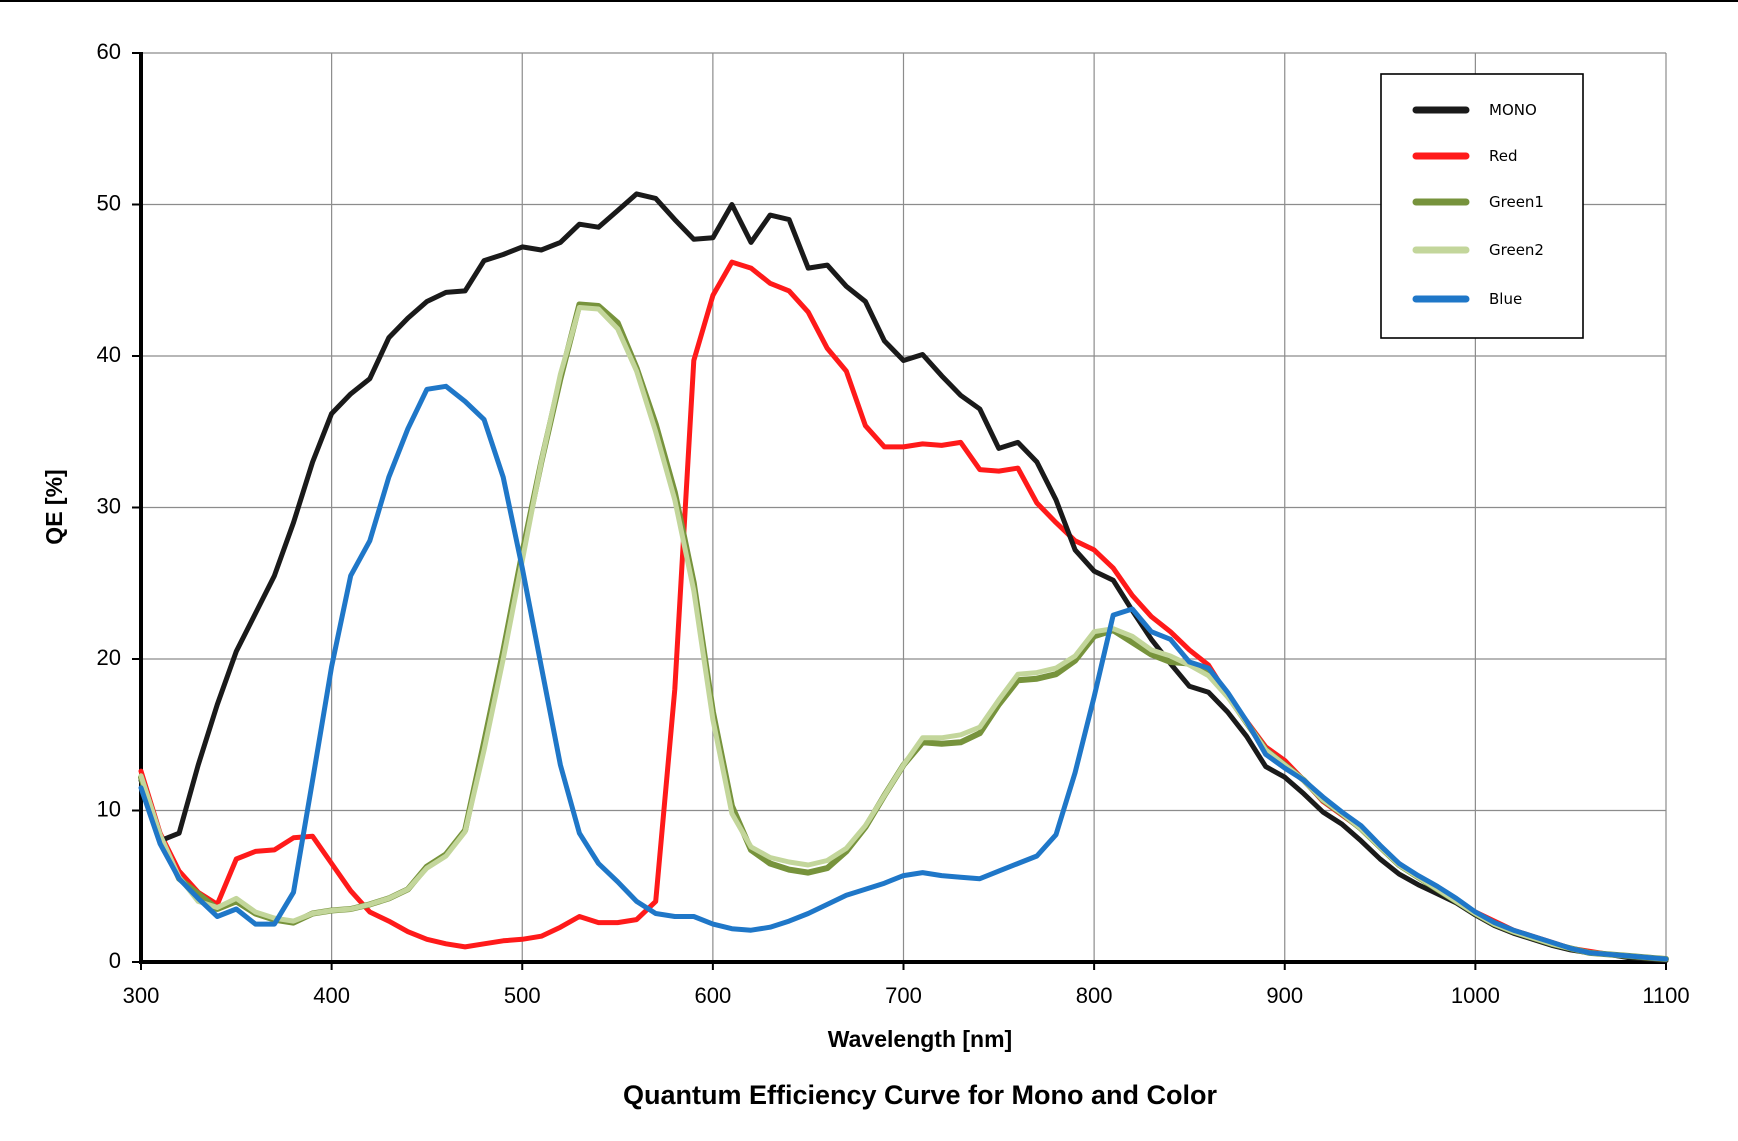 This screenshot has height=1141, width=1738. I want to click on legend-label-blue: Blue, so click(1505, 299).